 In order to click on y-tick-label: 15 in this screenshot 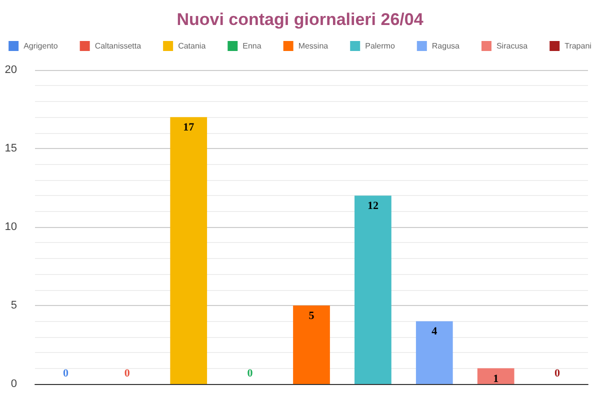, I will do `click(10, 148)`.